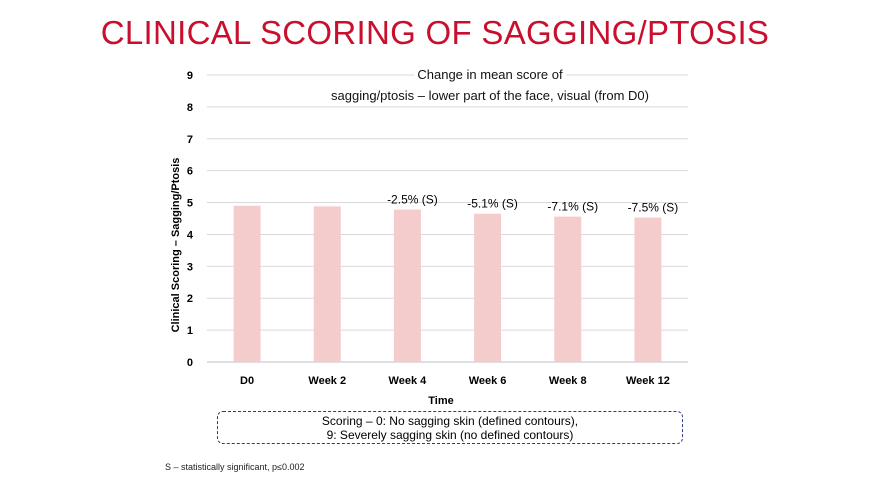  Describe the element at coordinates (572, 207) in the screenshot. I see `bar-data-label: -7.1% (S)` at that location.